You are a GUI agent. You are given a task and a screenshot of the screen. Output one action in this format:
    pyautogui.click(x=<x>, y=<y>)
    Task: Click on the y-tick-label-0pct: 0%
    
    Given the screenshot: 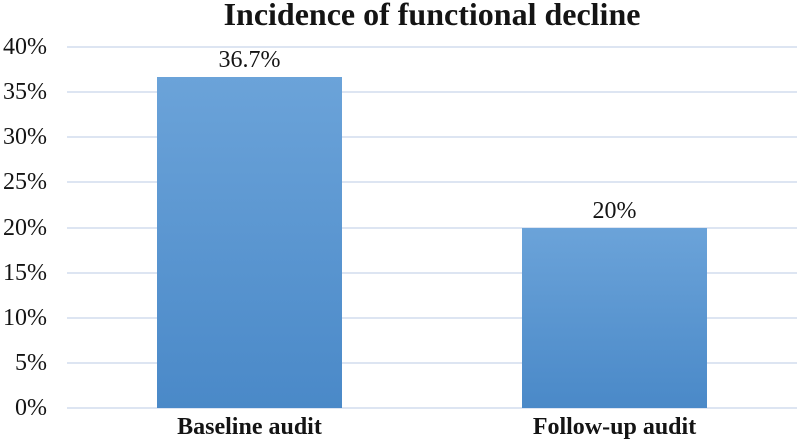 What is the action you would take?
    pyautogui.click(x=31, y=408)
    